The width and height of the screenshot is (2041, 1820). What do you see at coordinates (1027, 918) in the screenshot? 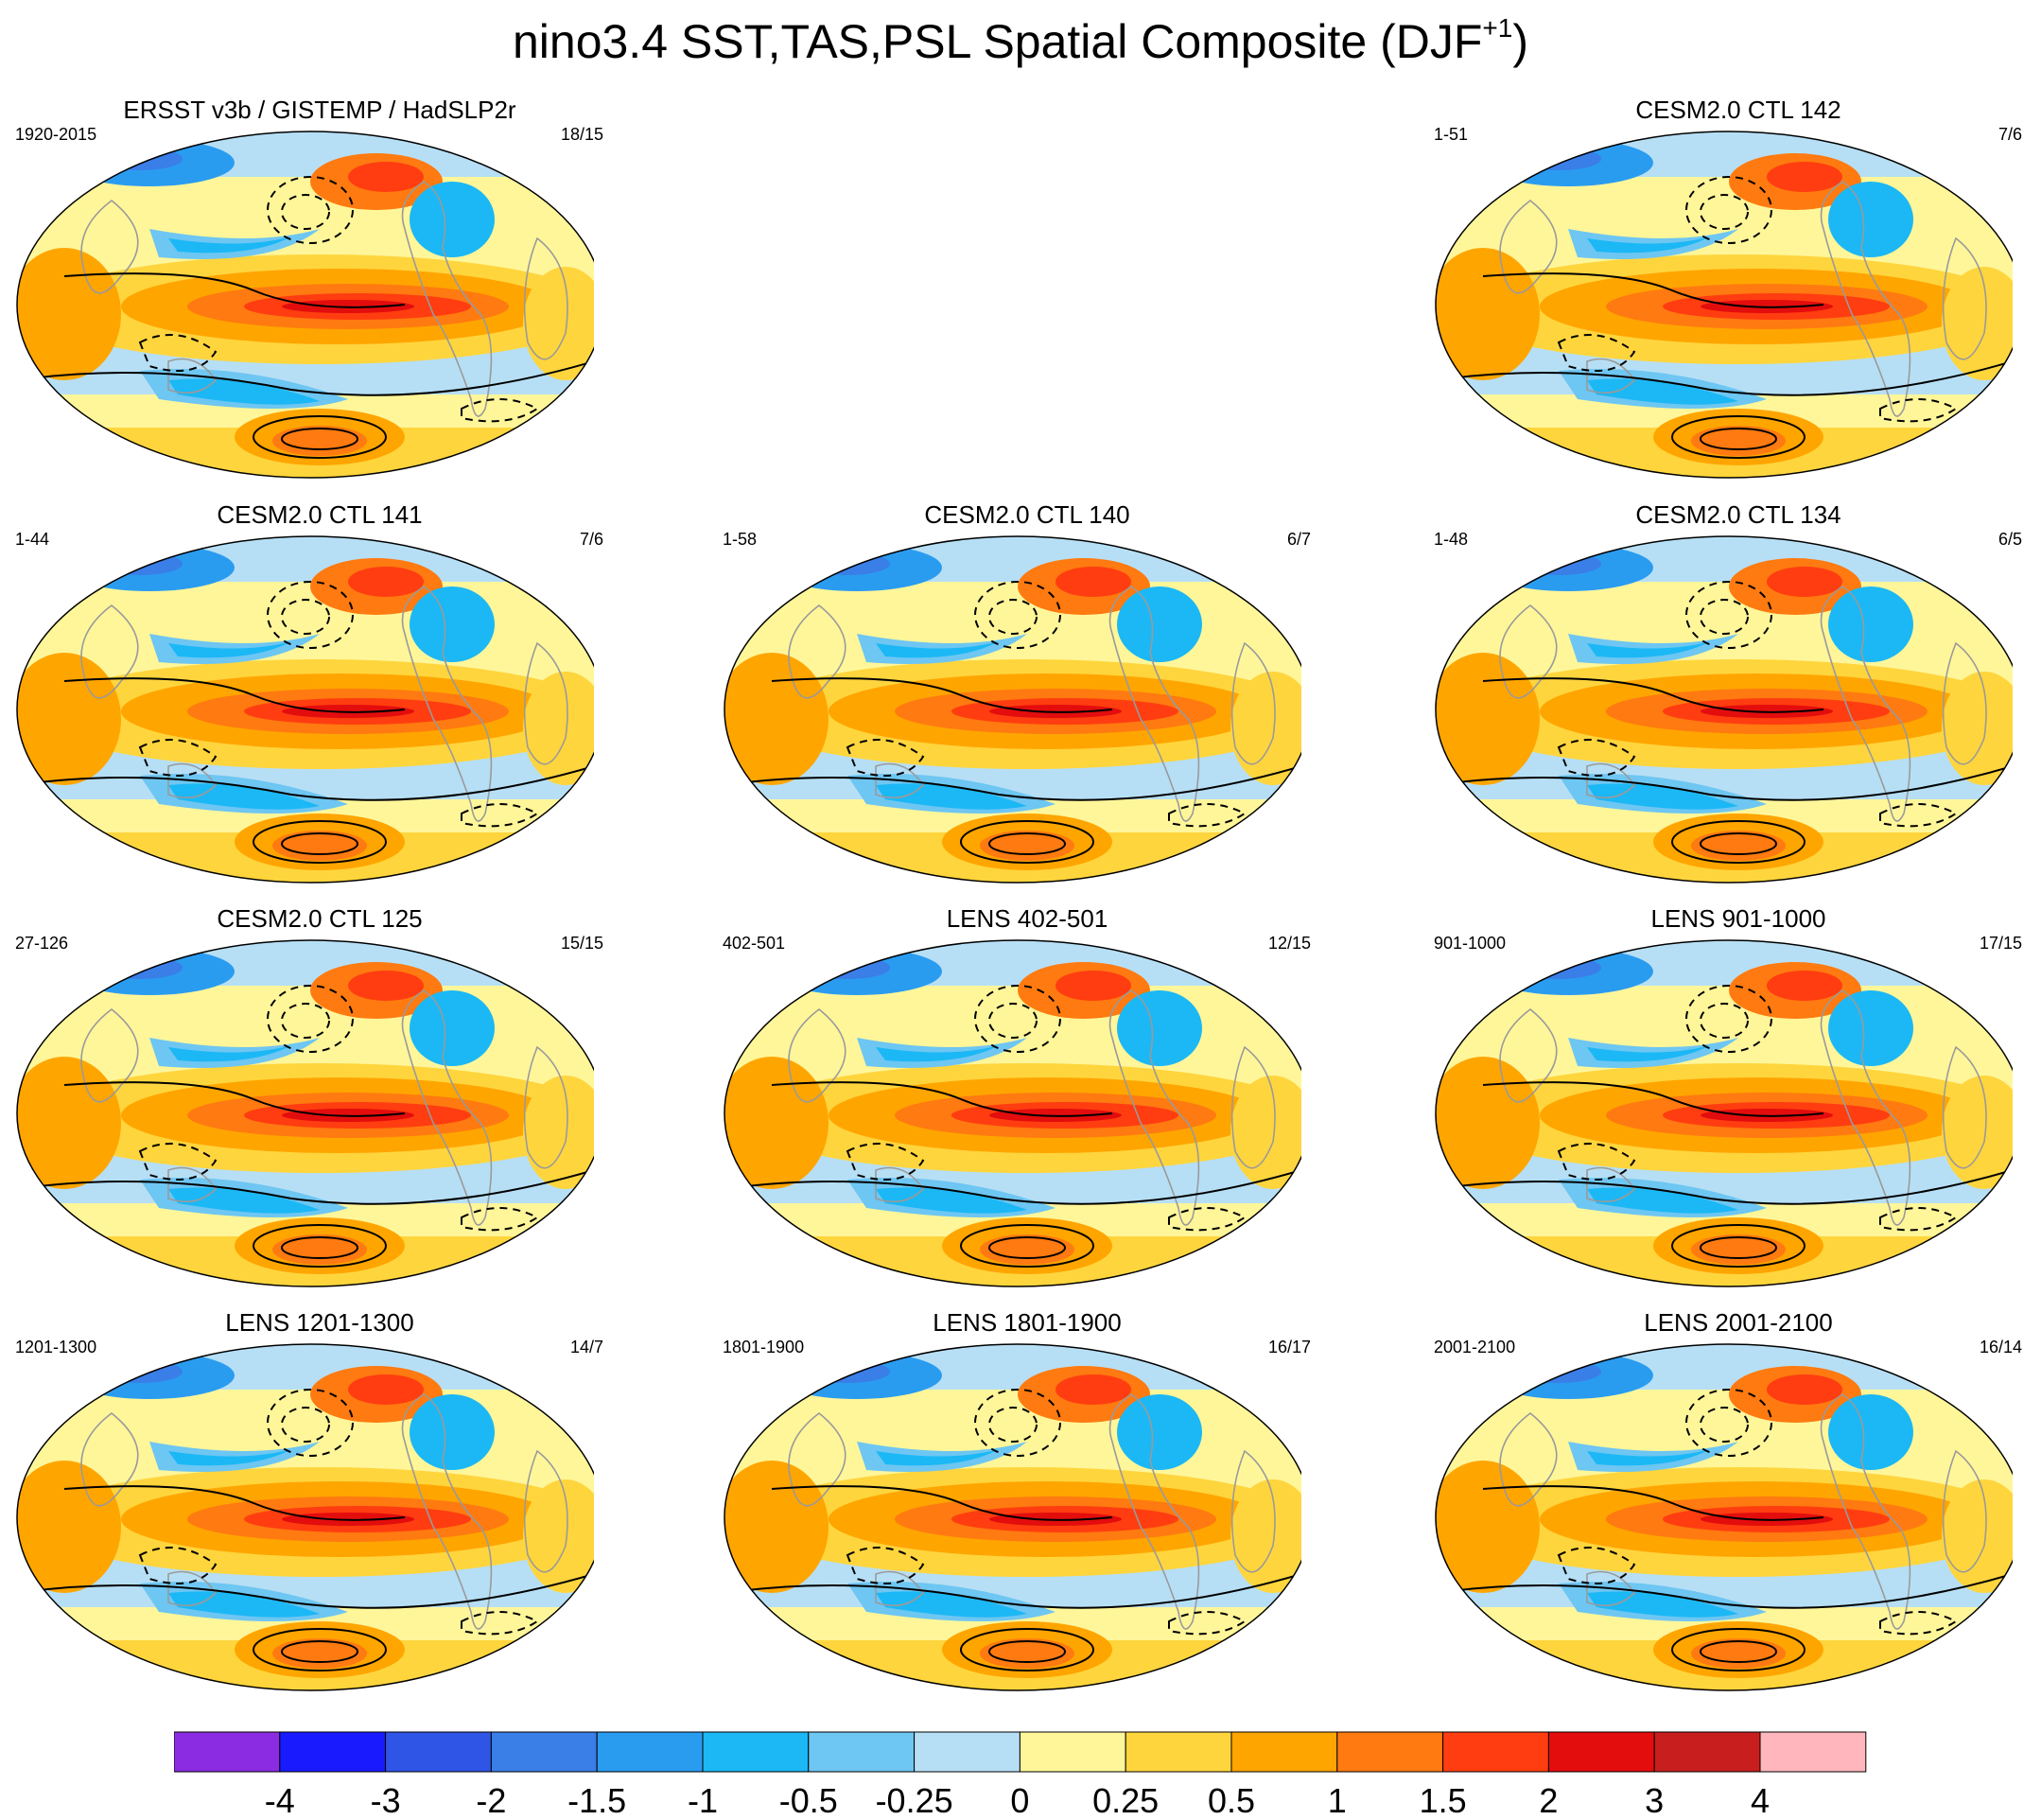
I see `panel-title: LENS 402-501` at bounding box center [1027, 918].